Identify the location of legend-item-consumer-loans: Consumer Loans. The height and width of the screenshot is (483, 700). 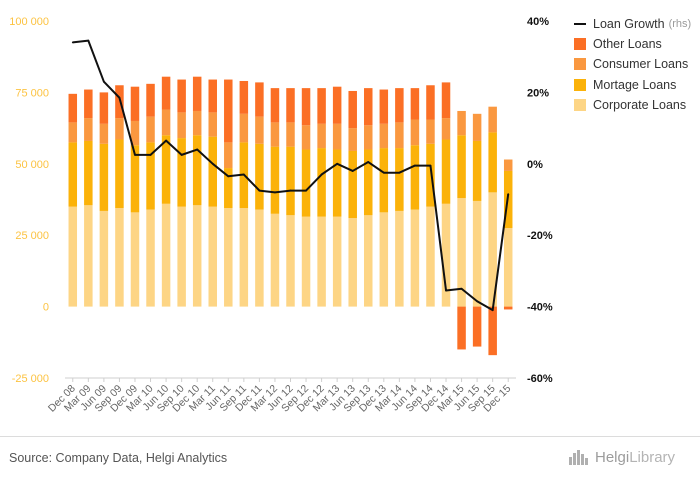
(632, 64).